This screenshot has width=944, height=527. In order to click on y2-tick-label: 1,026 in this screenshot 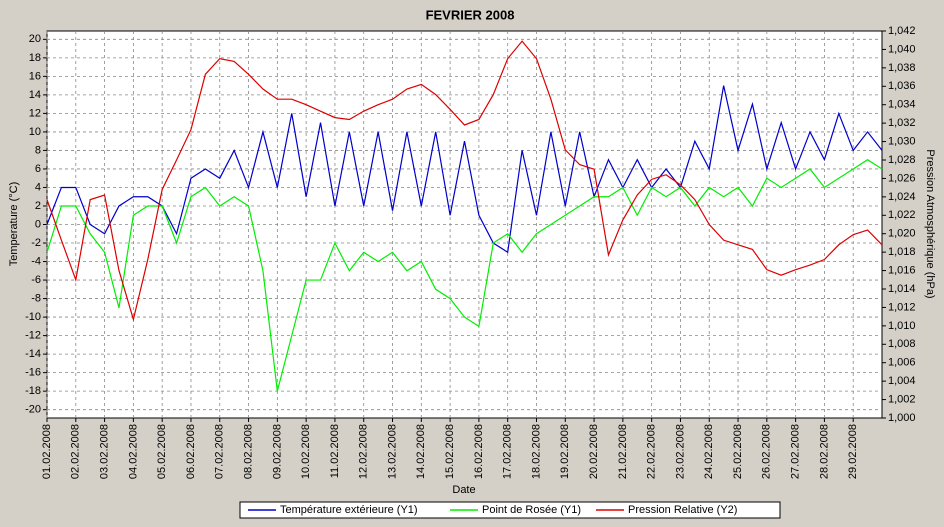, I will do `click(902, 178)`.